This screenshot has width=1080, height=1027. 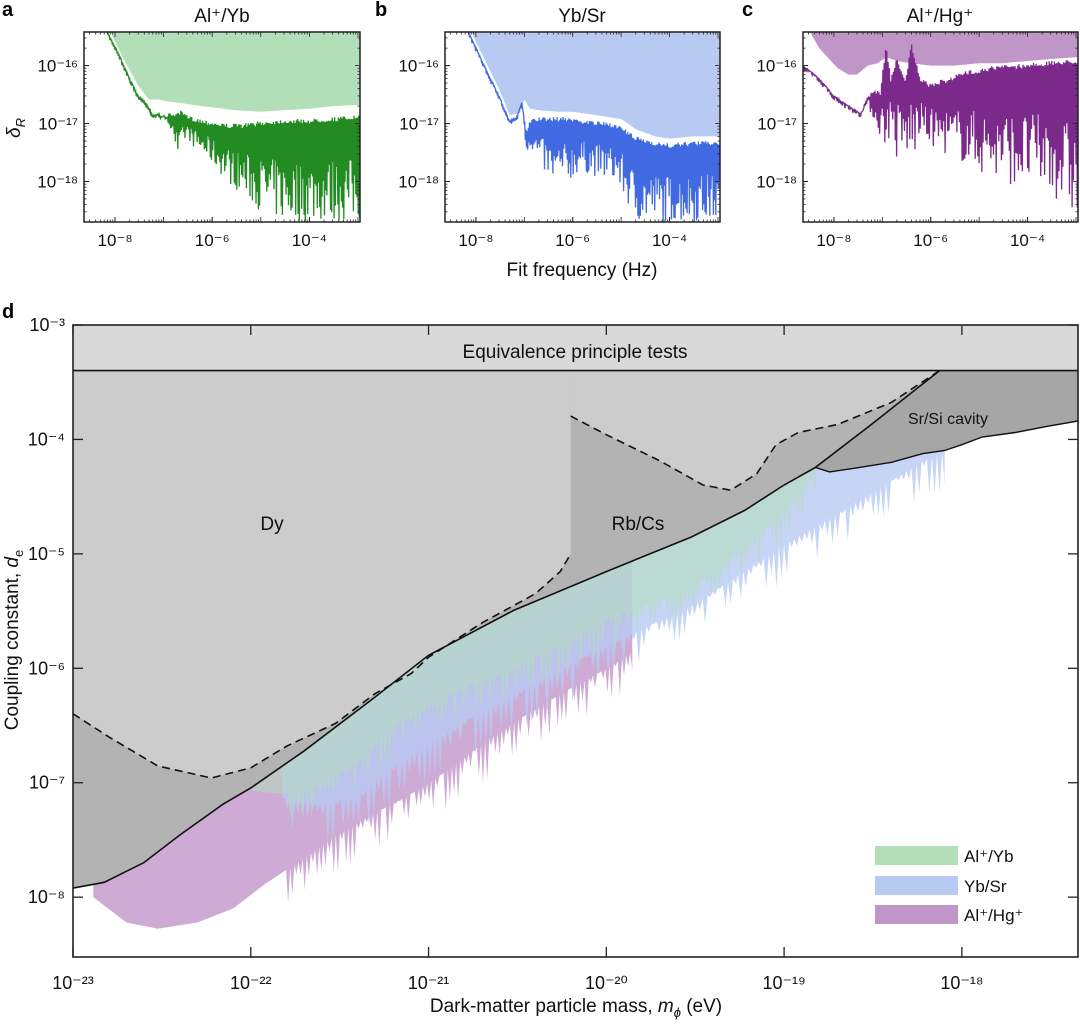 I want to click on xlabel-sub: ϕ, so click(x=677, y=1012).